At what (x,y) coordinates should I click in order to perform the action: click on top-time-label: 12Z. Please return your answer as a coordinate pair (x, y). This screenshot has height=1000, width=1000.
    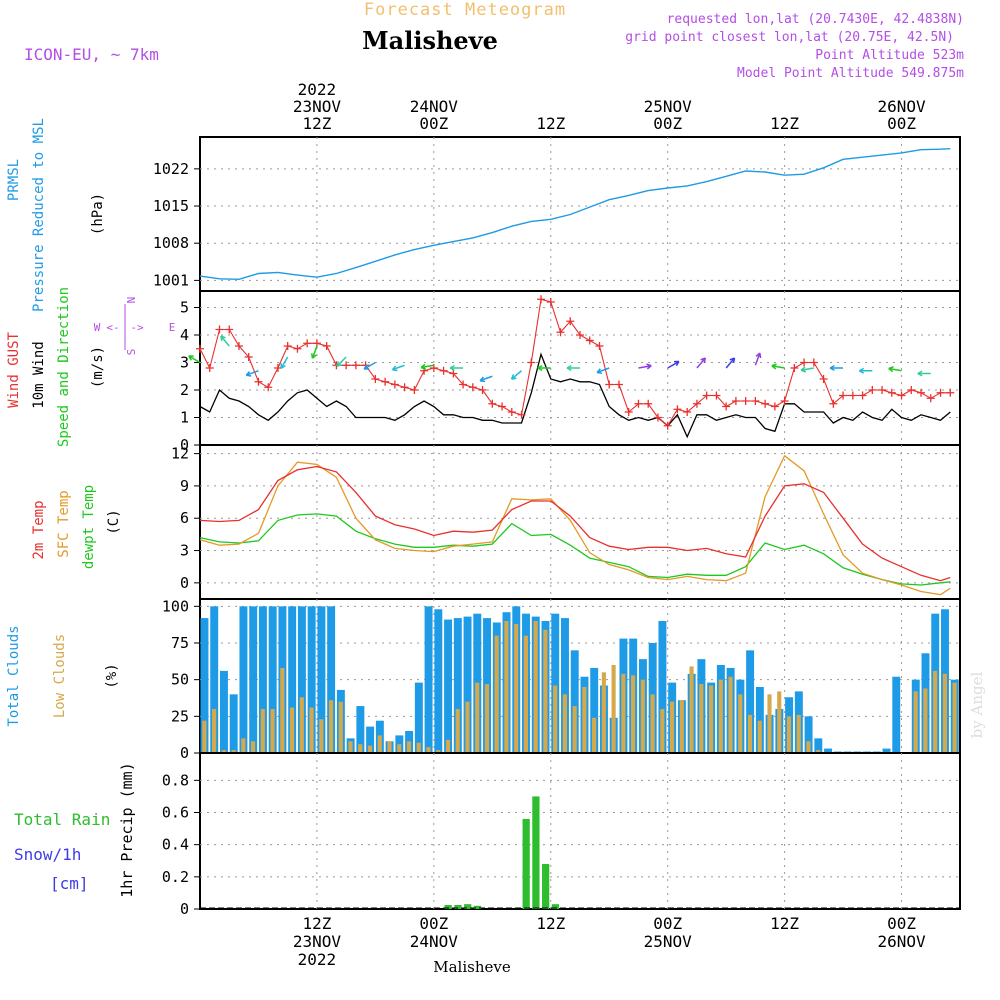
    Looking at the image, I should click on (316, 123).